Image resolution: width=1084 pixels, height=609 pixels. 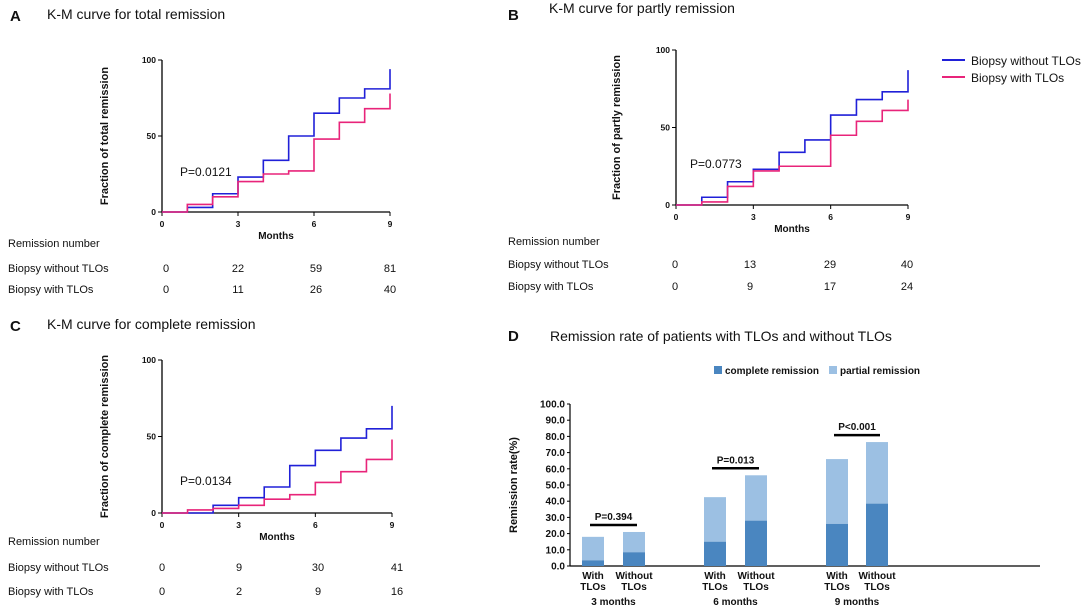 What do you see at coordinates (15, 326) in the screenshot?
I see `panel-letter-c: C` at bounding box center [15, 326].